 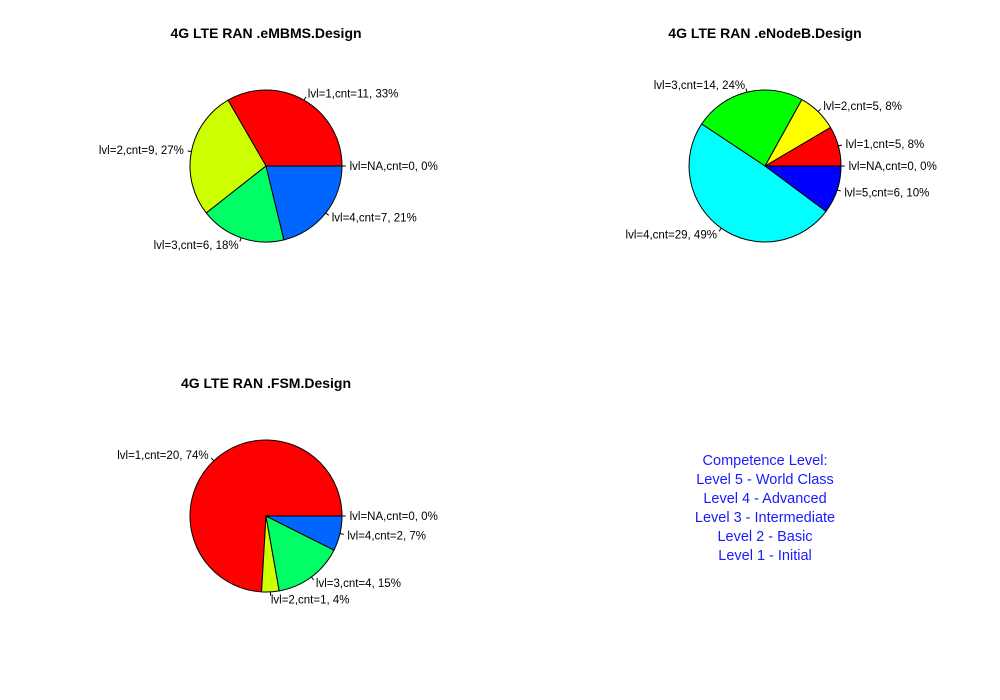 I want to click on legend-line-level-3: Level 3 - Intermediate, so click(x=765, y=518).